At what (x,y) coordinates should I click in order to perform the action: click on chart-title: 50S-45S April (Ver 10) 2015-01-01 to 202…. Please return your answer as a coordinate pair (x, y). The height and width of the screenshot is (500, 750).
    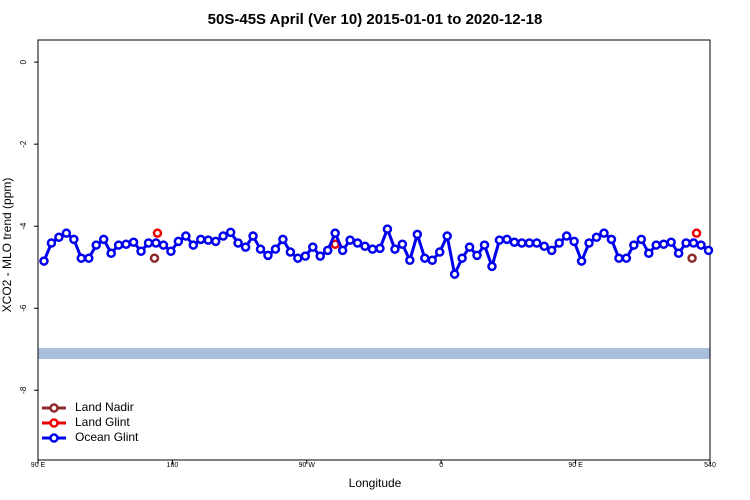
    Looking at the image, I should click on (375, 19).